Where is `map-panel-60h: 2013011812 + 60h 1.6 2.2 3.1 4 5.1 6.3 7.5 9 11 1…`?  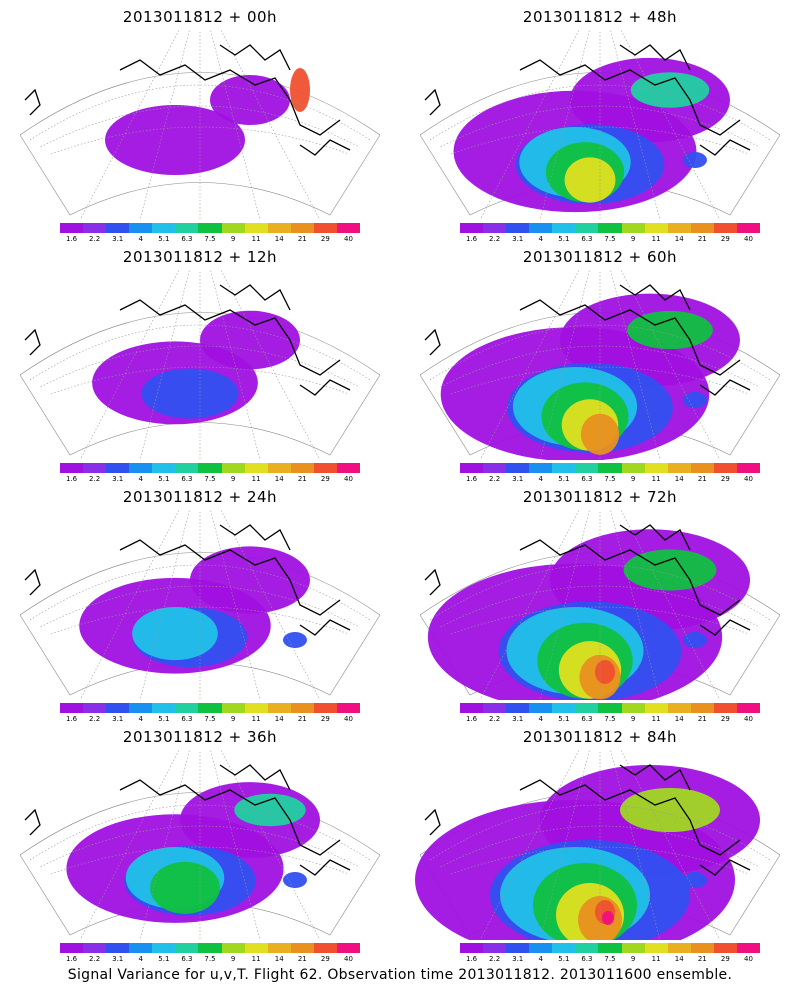
map-panel-60h: 2013011812 + 60h 1.6 2.2 3.1 4 5.1 6.3 7.5 9 11 1… is located at coordinates (600, 361).